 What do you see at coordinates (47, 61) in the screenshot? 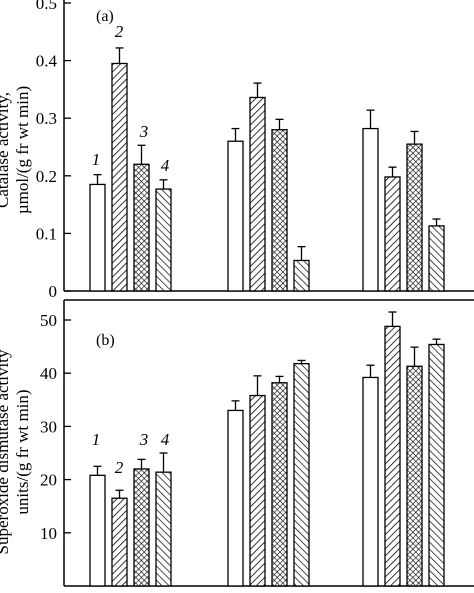
I see `panel-a-tick-label: 0.4` at bounding box center [47, 61].